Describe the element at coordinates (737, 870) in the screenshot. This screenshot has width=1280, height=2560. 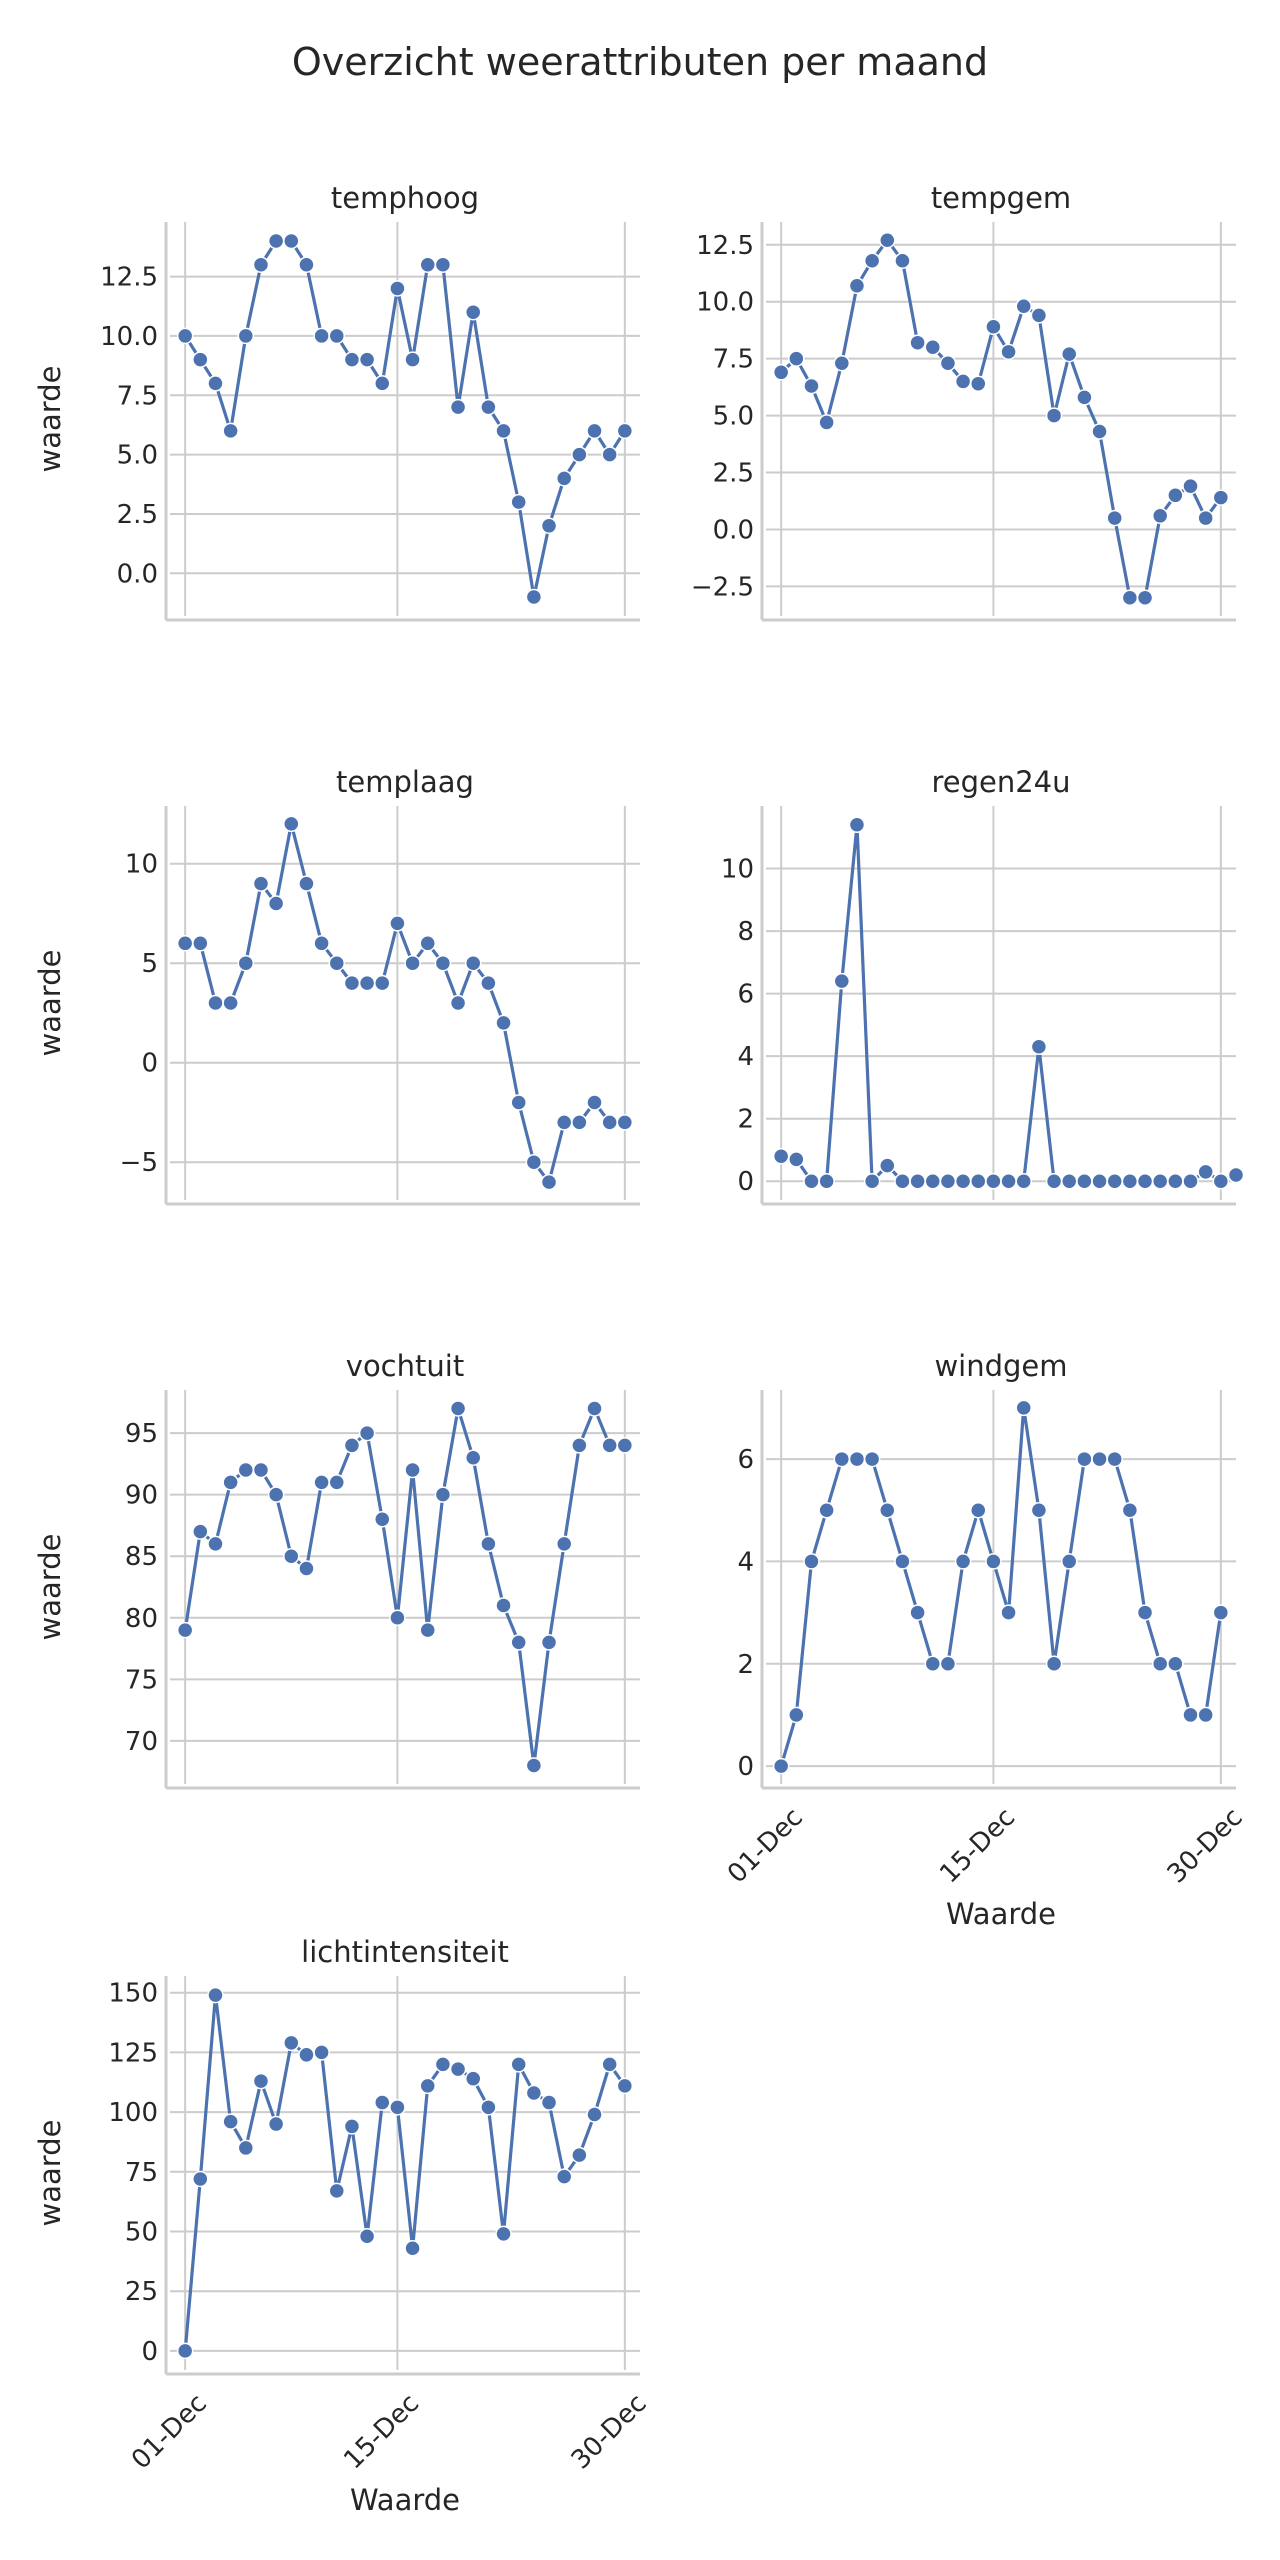
I see `y-tick-label: 10` at that location.